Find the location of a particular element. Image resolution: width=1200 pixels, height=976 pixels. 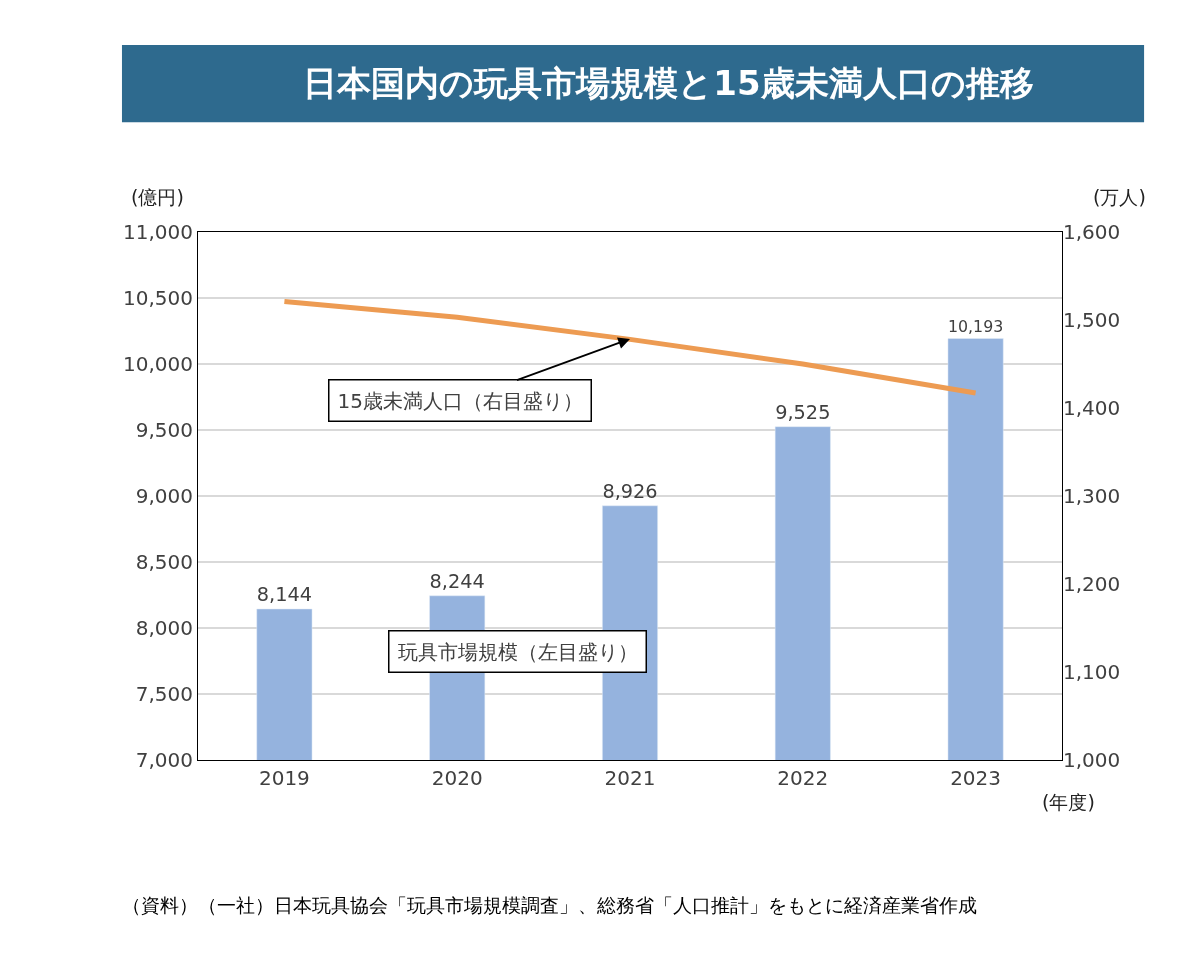

annotation: 玩具市場規模（左目盛り） is located at coordinates (517, 651).